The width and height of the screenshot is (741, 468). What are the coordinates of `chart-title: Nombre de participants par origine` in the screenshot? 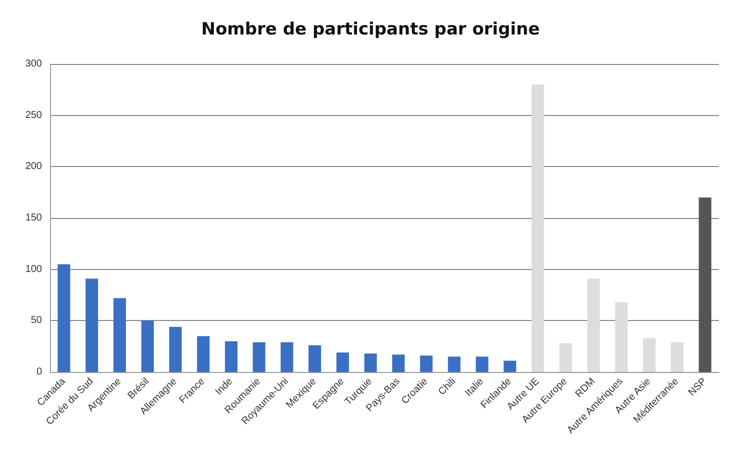 It's located at (370, 30).